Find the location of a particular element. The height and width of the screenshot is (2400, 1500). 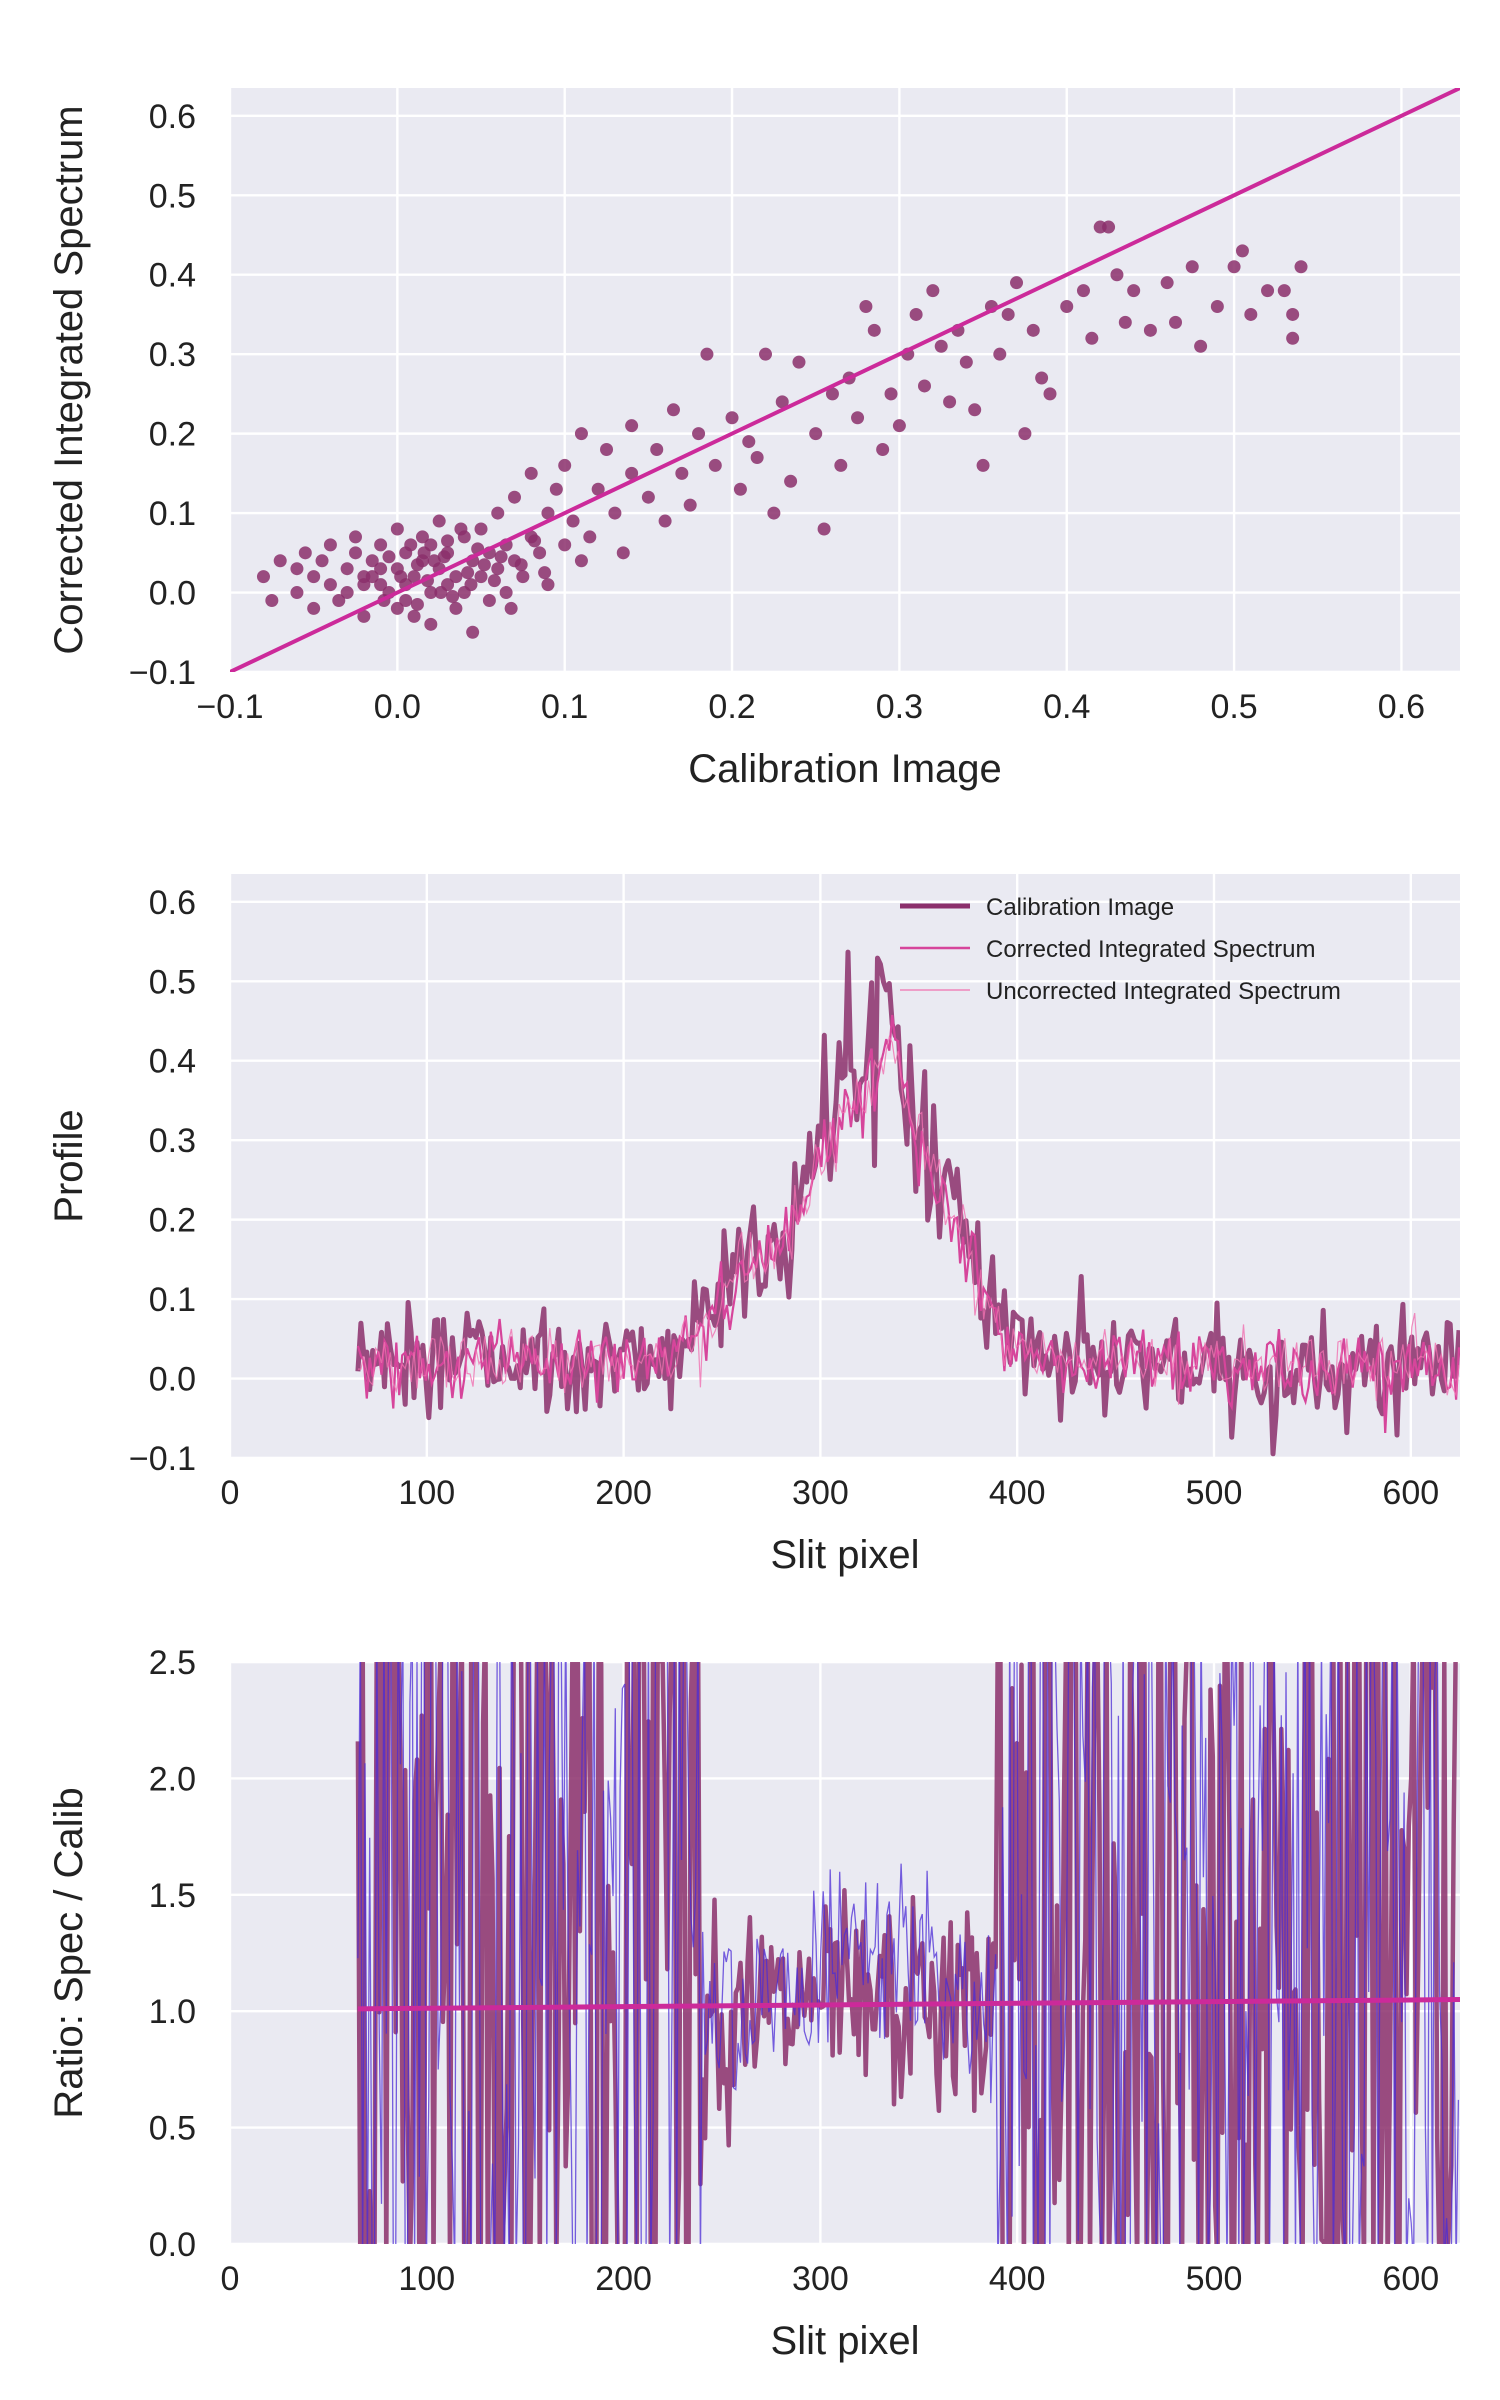

x-tick-label: 0.3 is located at coordinates (899, 707).